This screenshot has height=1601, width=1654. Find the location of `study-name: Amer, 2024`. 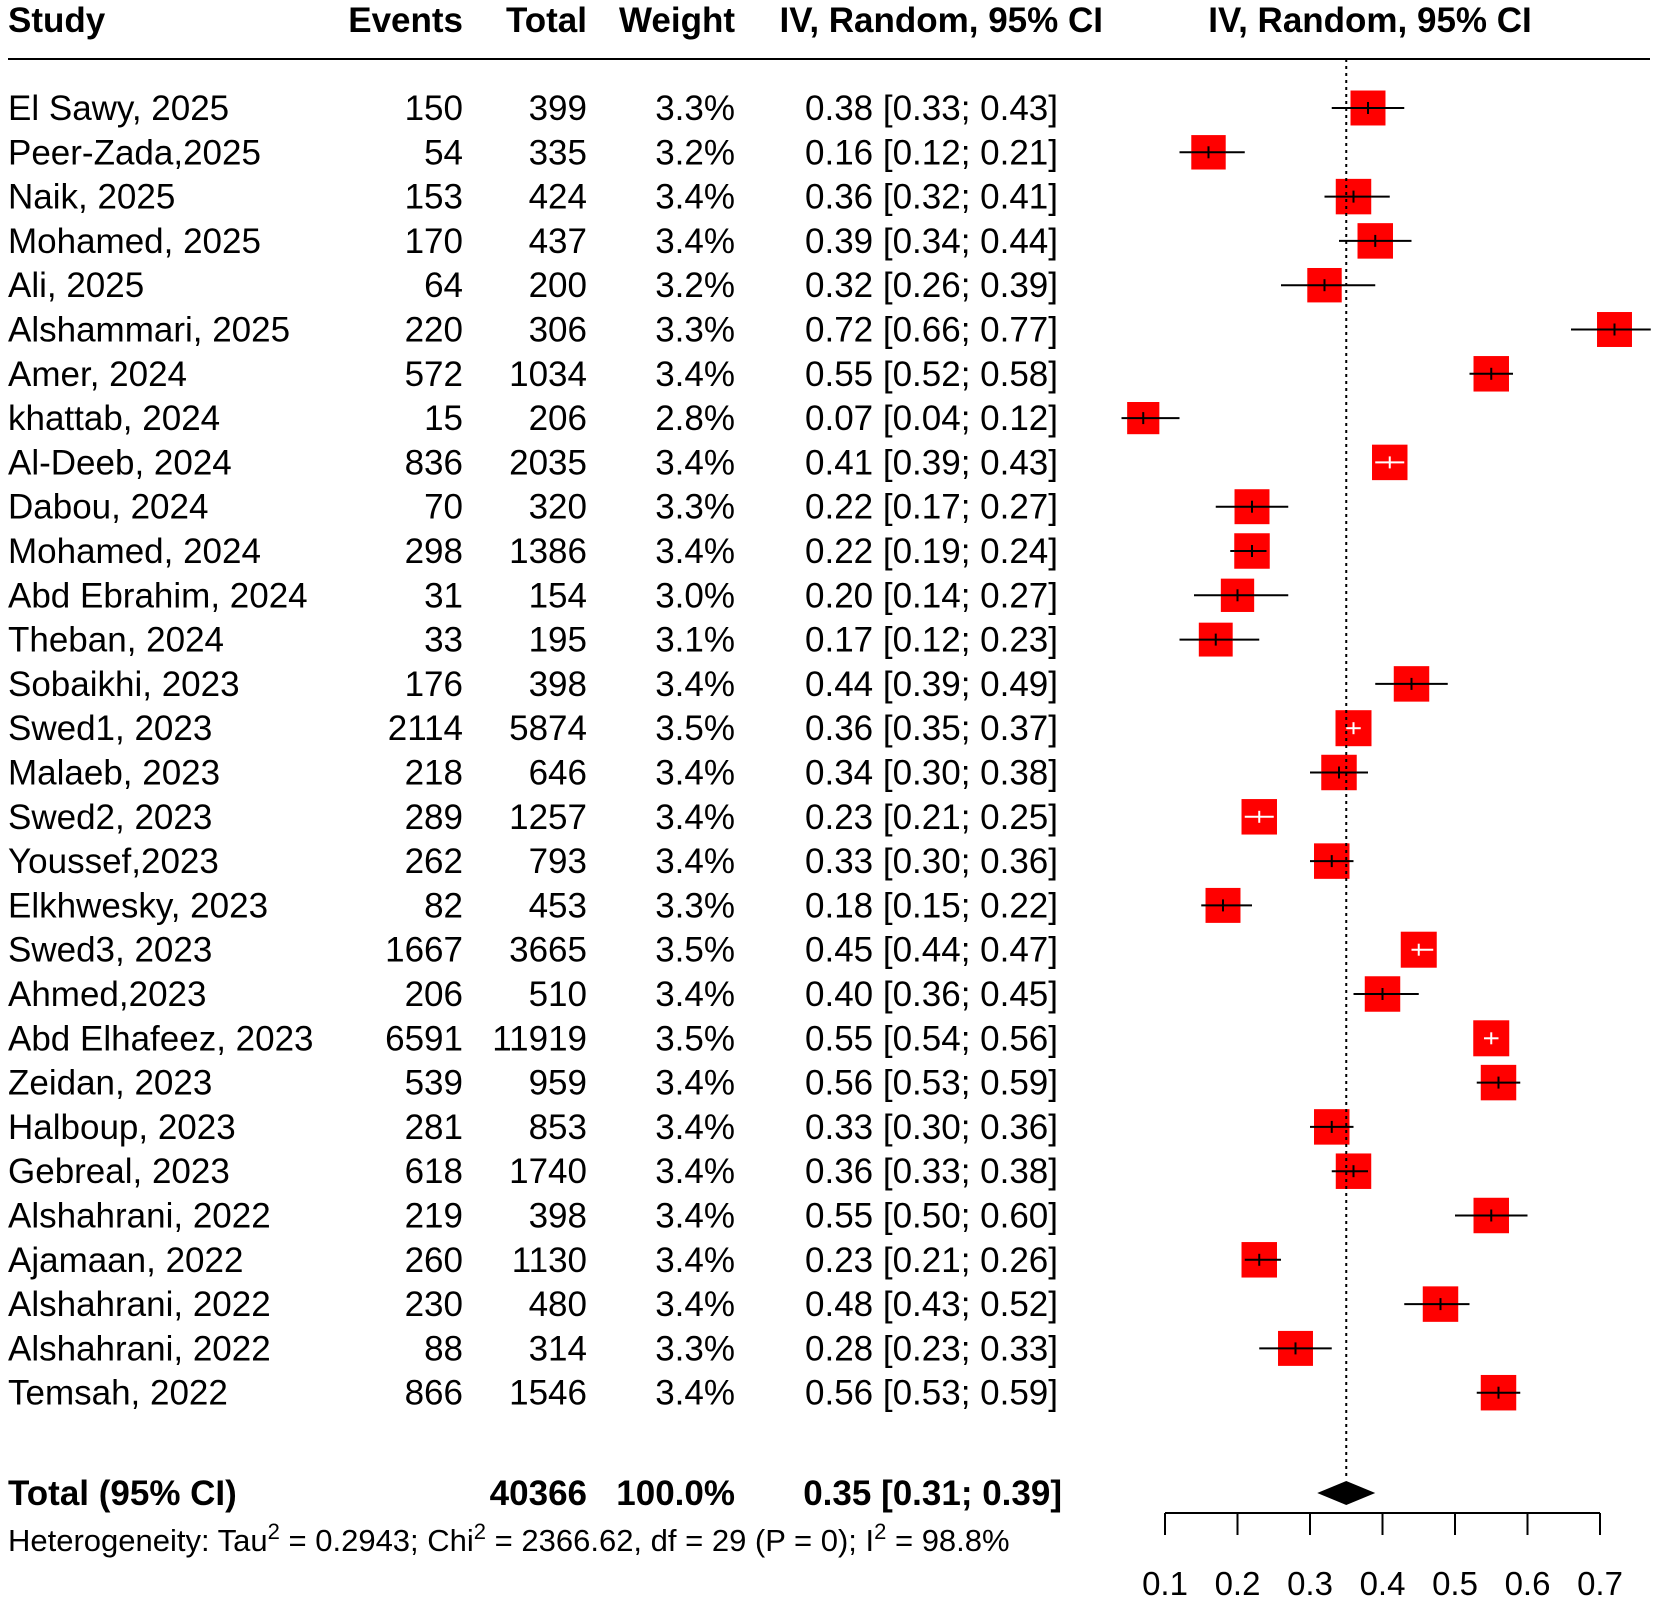

study-name: Amer, 2024 is located at coordinates (97, 374).